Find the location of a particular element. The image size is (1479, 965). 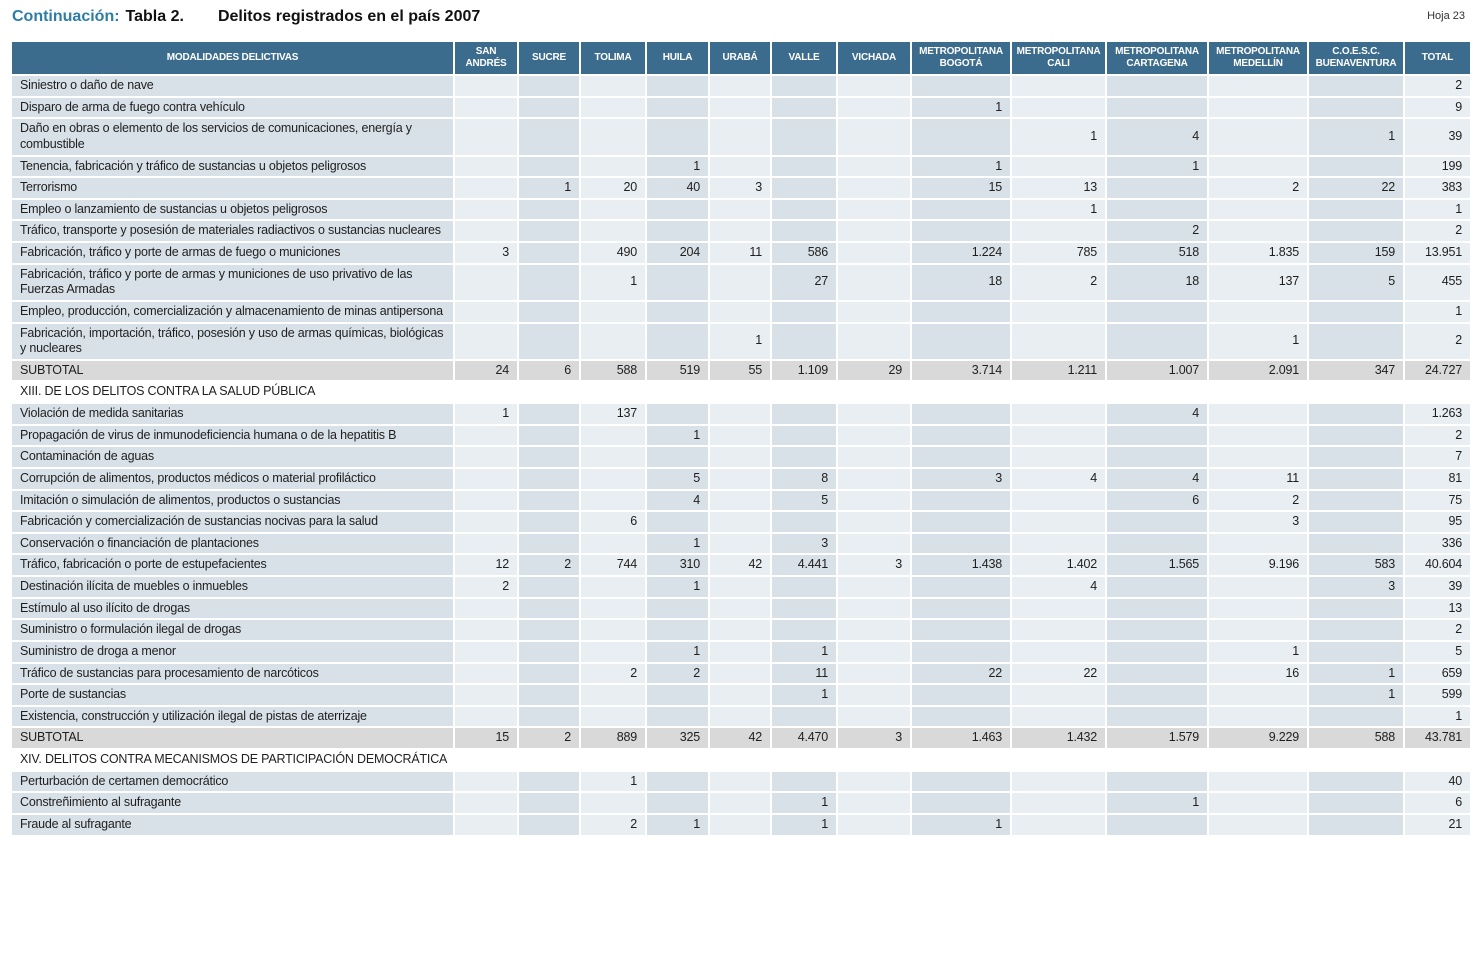

cell: 12 is located at coordinates (486, 565).